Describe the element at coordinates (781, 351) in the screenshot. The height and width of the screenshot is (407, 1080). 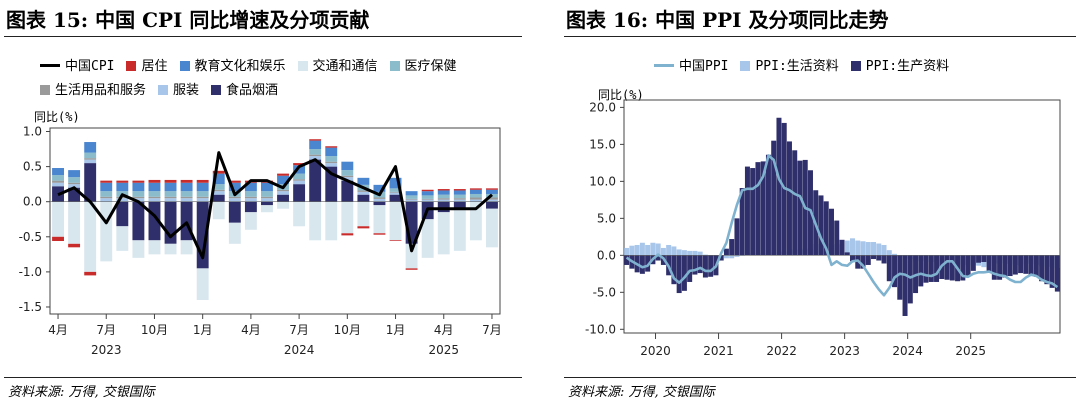
I see `x-tick-label: 2022` at that location.